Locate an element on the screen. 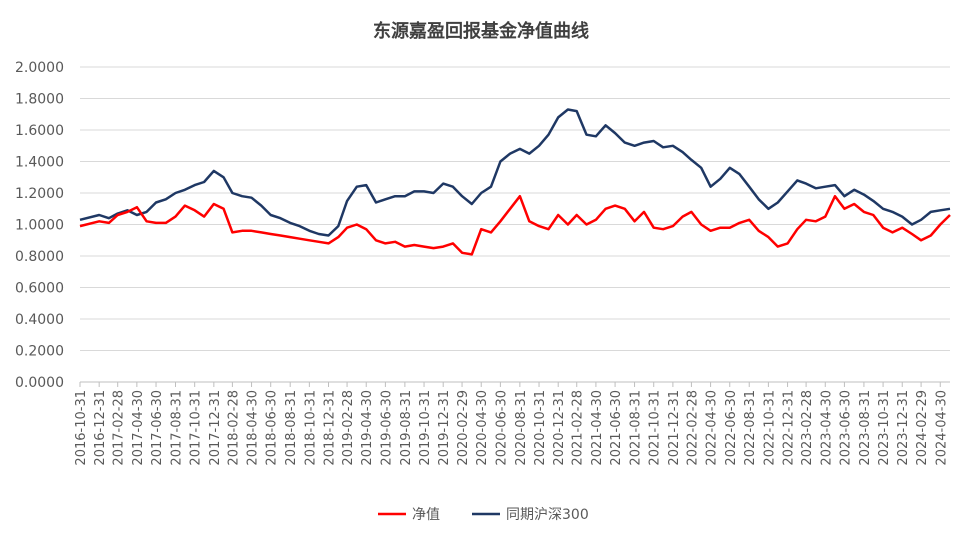 The image size is (963, 539). x-tick-label: 2021-08-31 is located at coordinates (636, 428).